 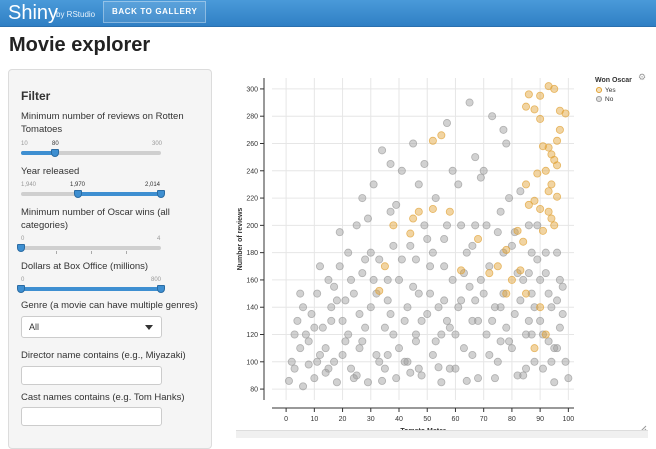 I want to click on year-min-tick: 1,940, so click(x=29, y=185).